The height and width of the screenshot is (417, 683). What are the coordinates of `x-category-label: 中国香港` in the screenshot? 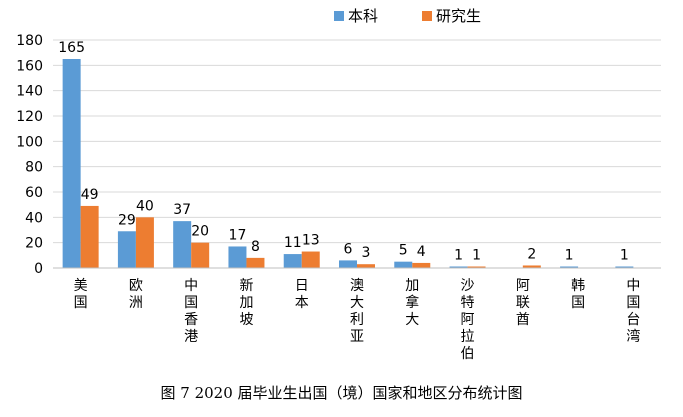 It's located at (191, 311).